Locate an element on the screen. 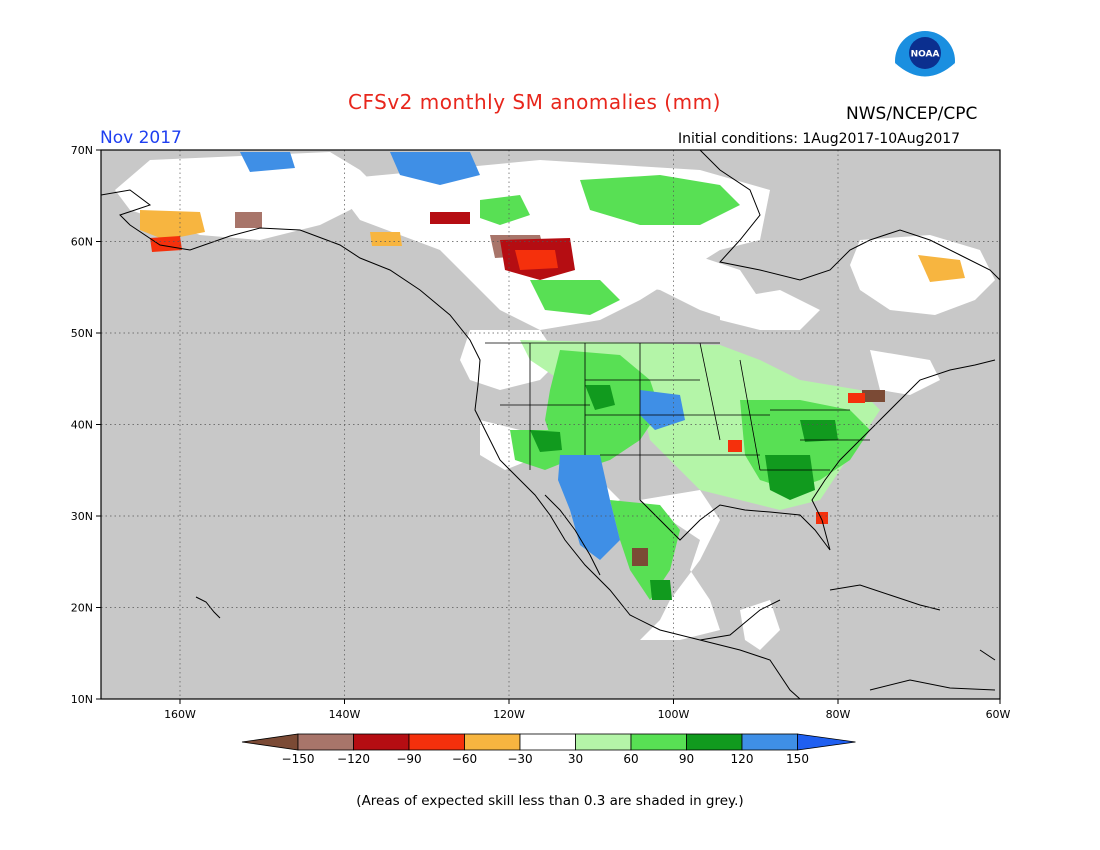  lat-label: 30N is located at coordinates (82, 516).